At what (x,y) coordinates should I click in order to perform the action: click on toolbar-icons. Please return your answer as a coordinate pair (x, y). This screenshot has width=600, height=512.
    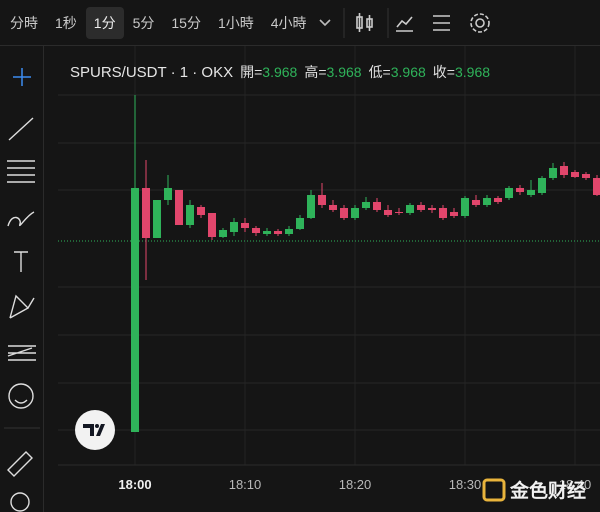
    Looking at the image, I should click on (404, 22).